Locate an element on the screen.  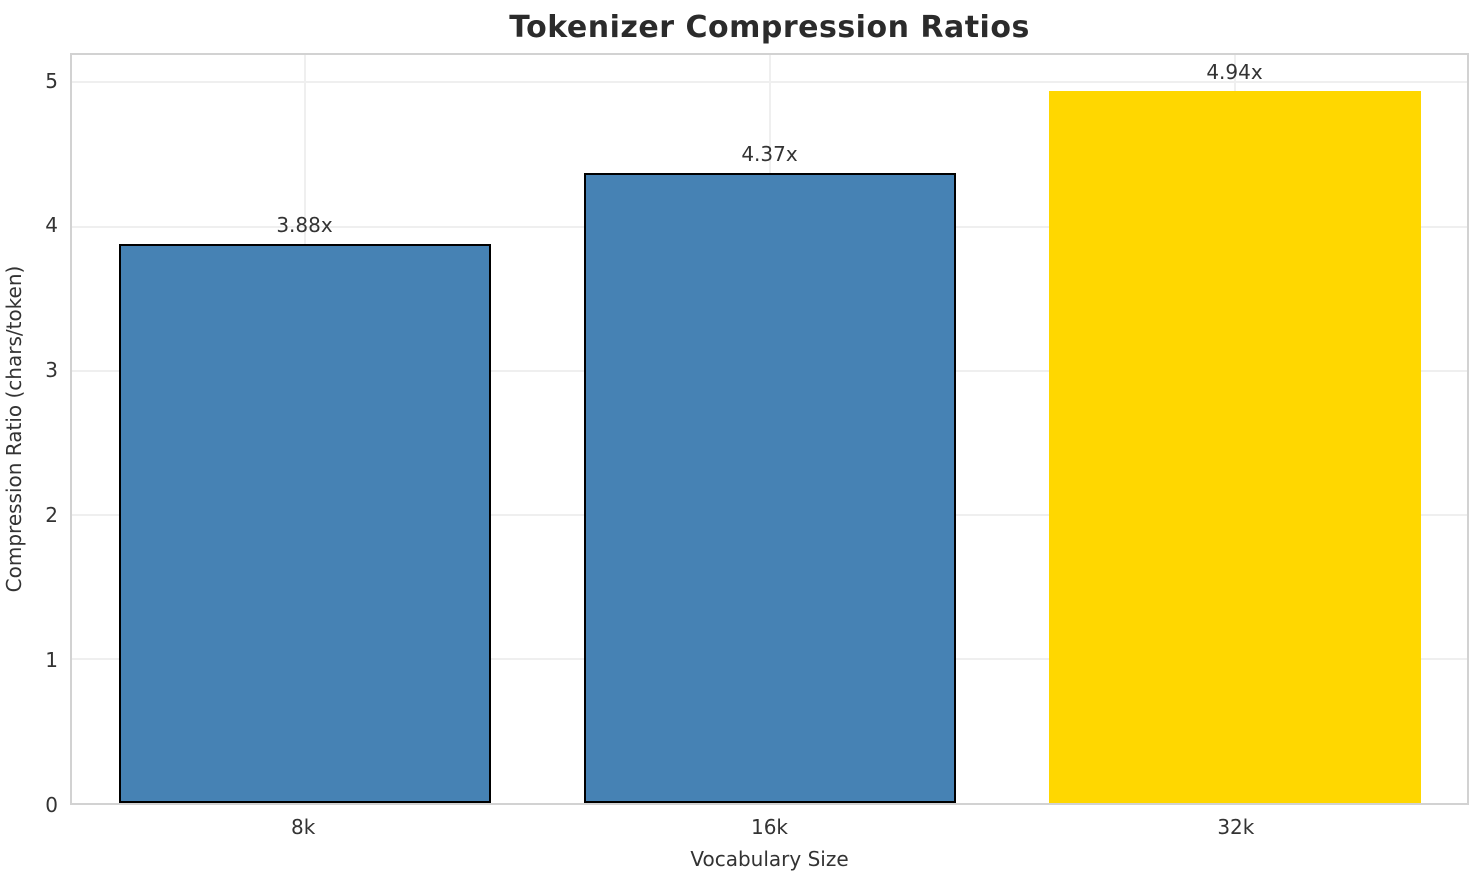
bar-value-label: 4.94x is located at coordinates (1234, 72).